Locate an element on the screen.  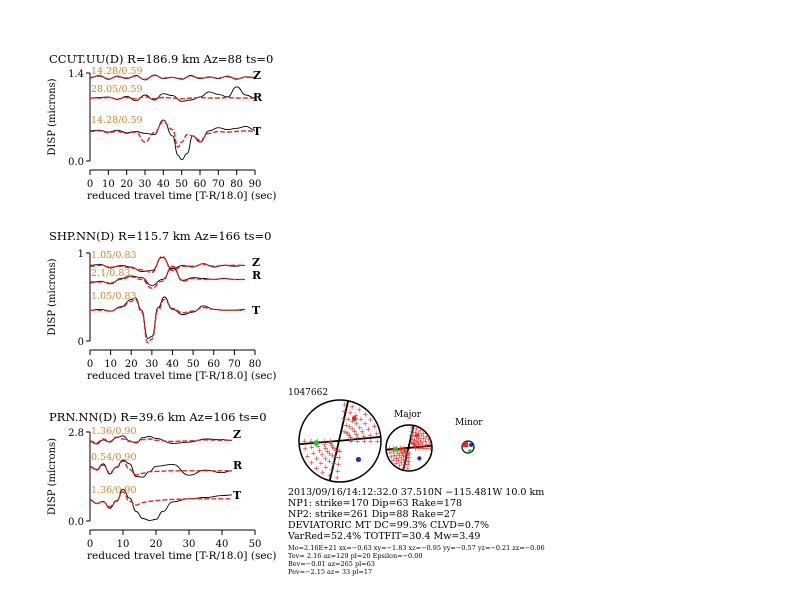
fit-label: 1.36/0.90 is located at coordinates (114, 431).